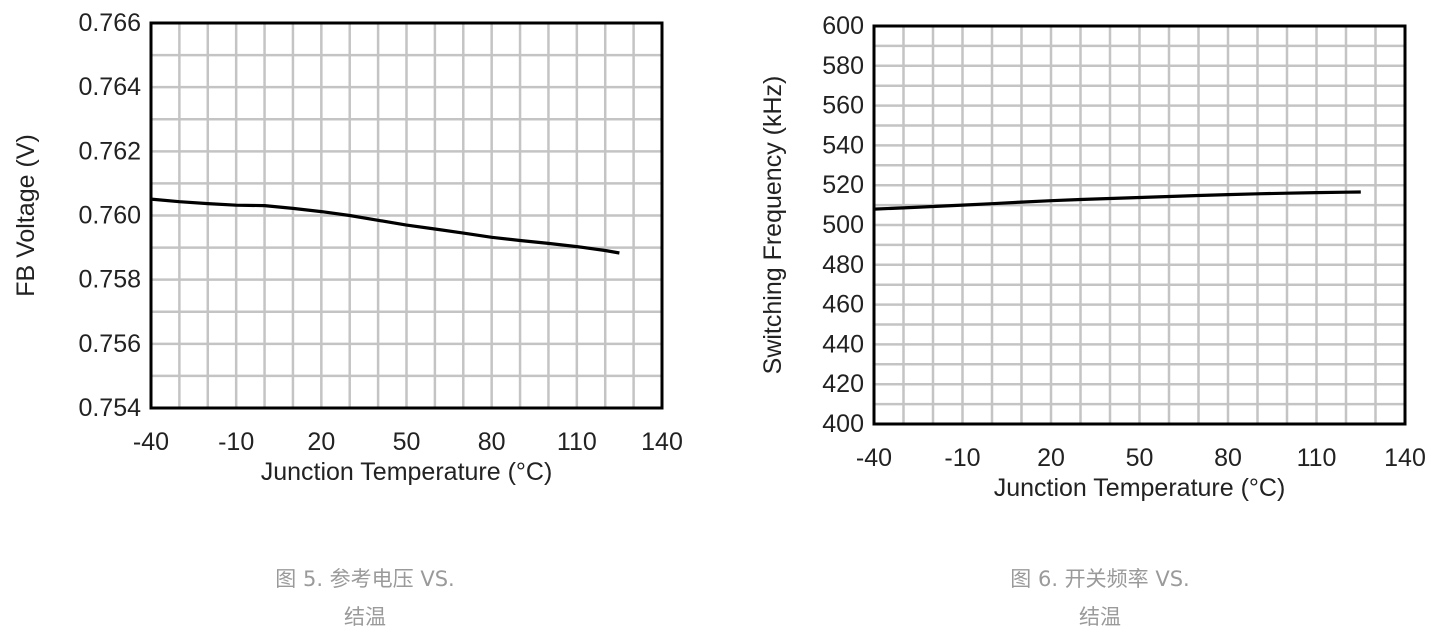 The height and width of the screenshot is (639, 1437). Describe the element at coordinates (773, 225) in the screenshot. I see `y-axis-label: Switching Frequency (kHz)` at that location.